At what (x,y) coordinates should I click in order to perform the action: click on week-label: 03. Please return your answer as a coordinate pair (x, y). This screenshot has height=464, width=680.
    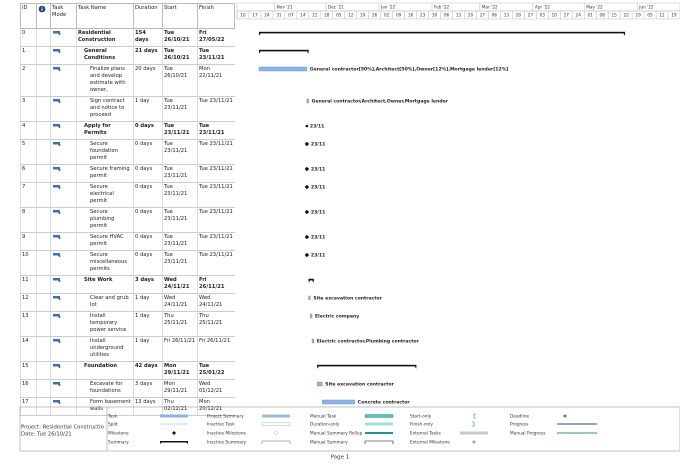
    Looking at the image, I should click on (543, 14).